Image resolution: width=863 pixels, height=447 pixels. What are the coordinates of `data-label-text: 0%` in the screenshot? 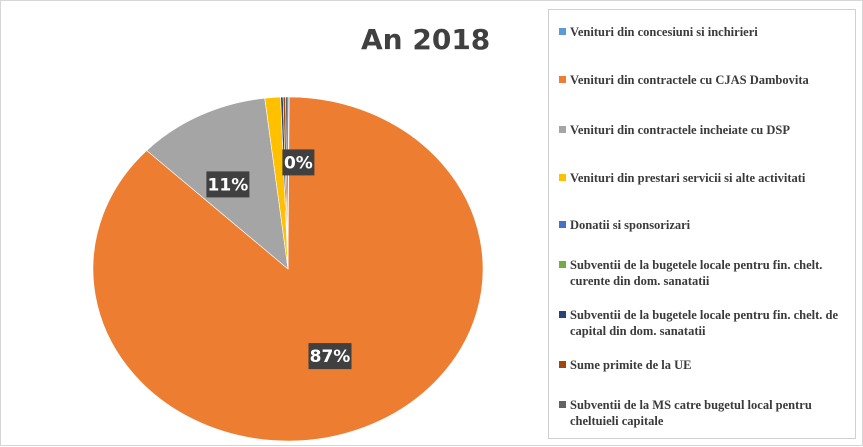 It's located at (298, 163).